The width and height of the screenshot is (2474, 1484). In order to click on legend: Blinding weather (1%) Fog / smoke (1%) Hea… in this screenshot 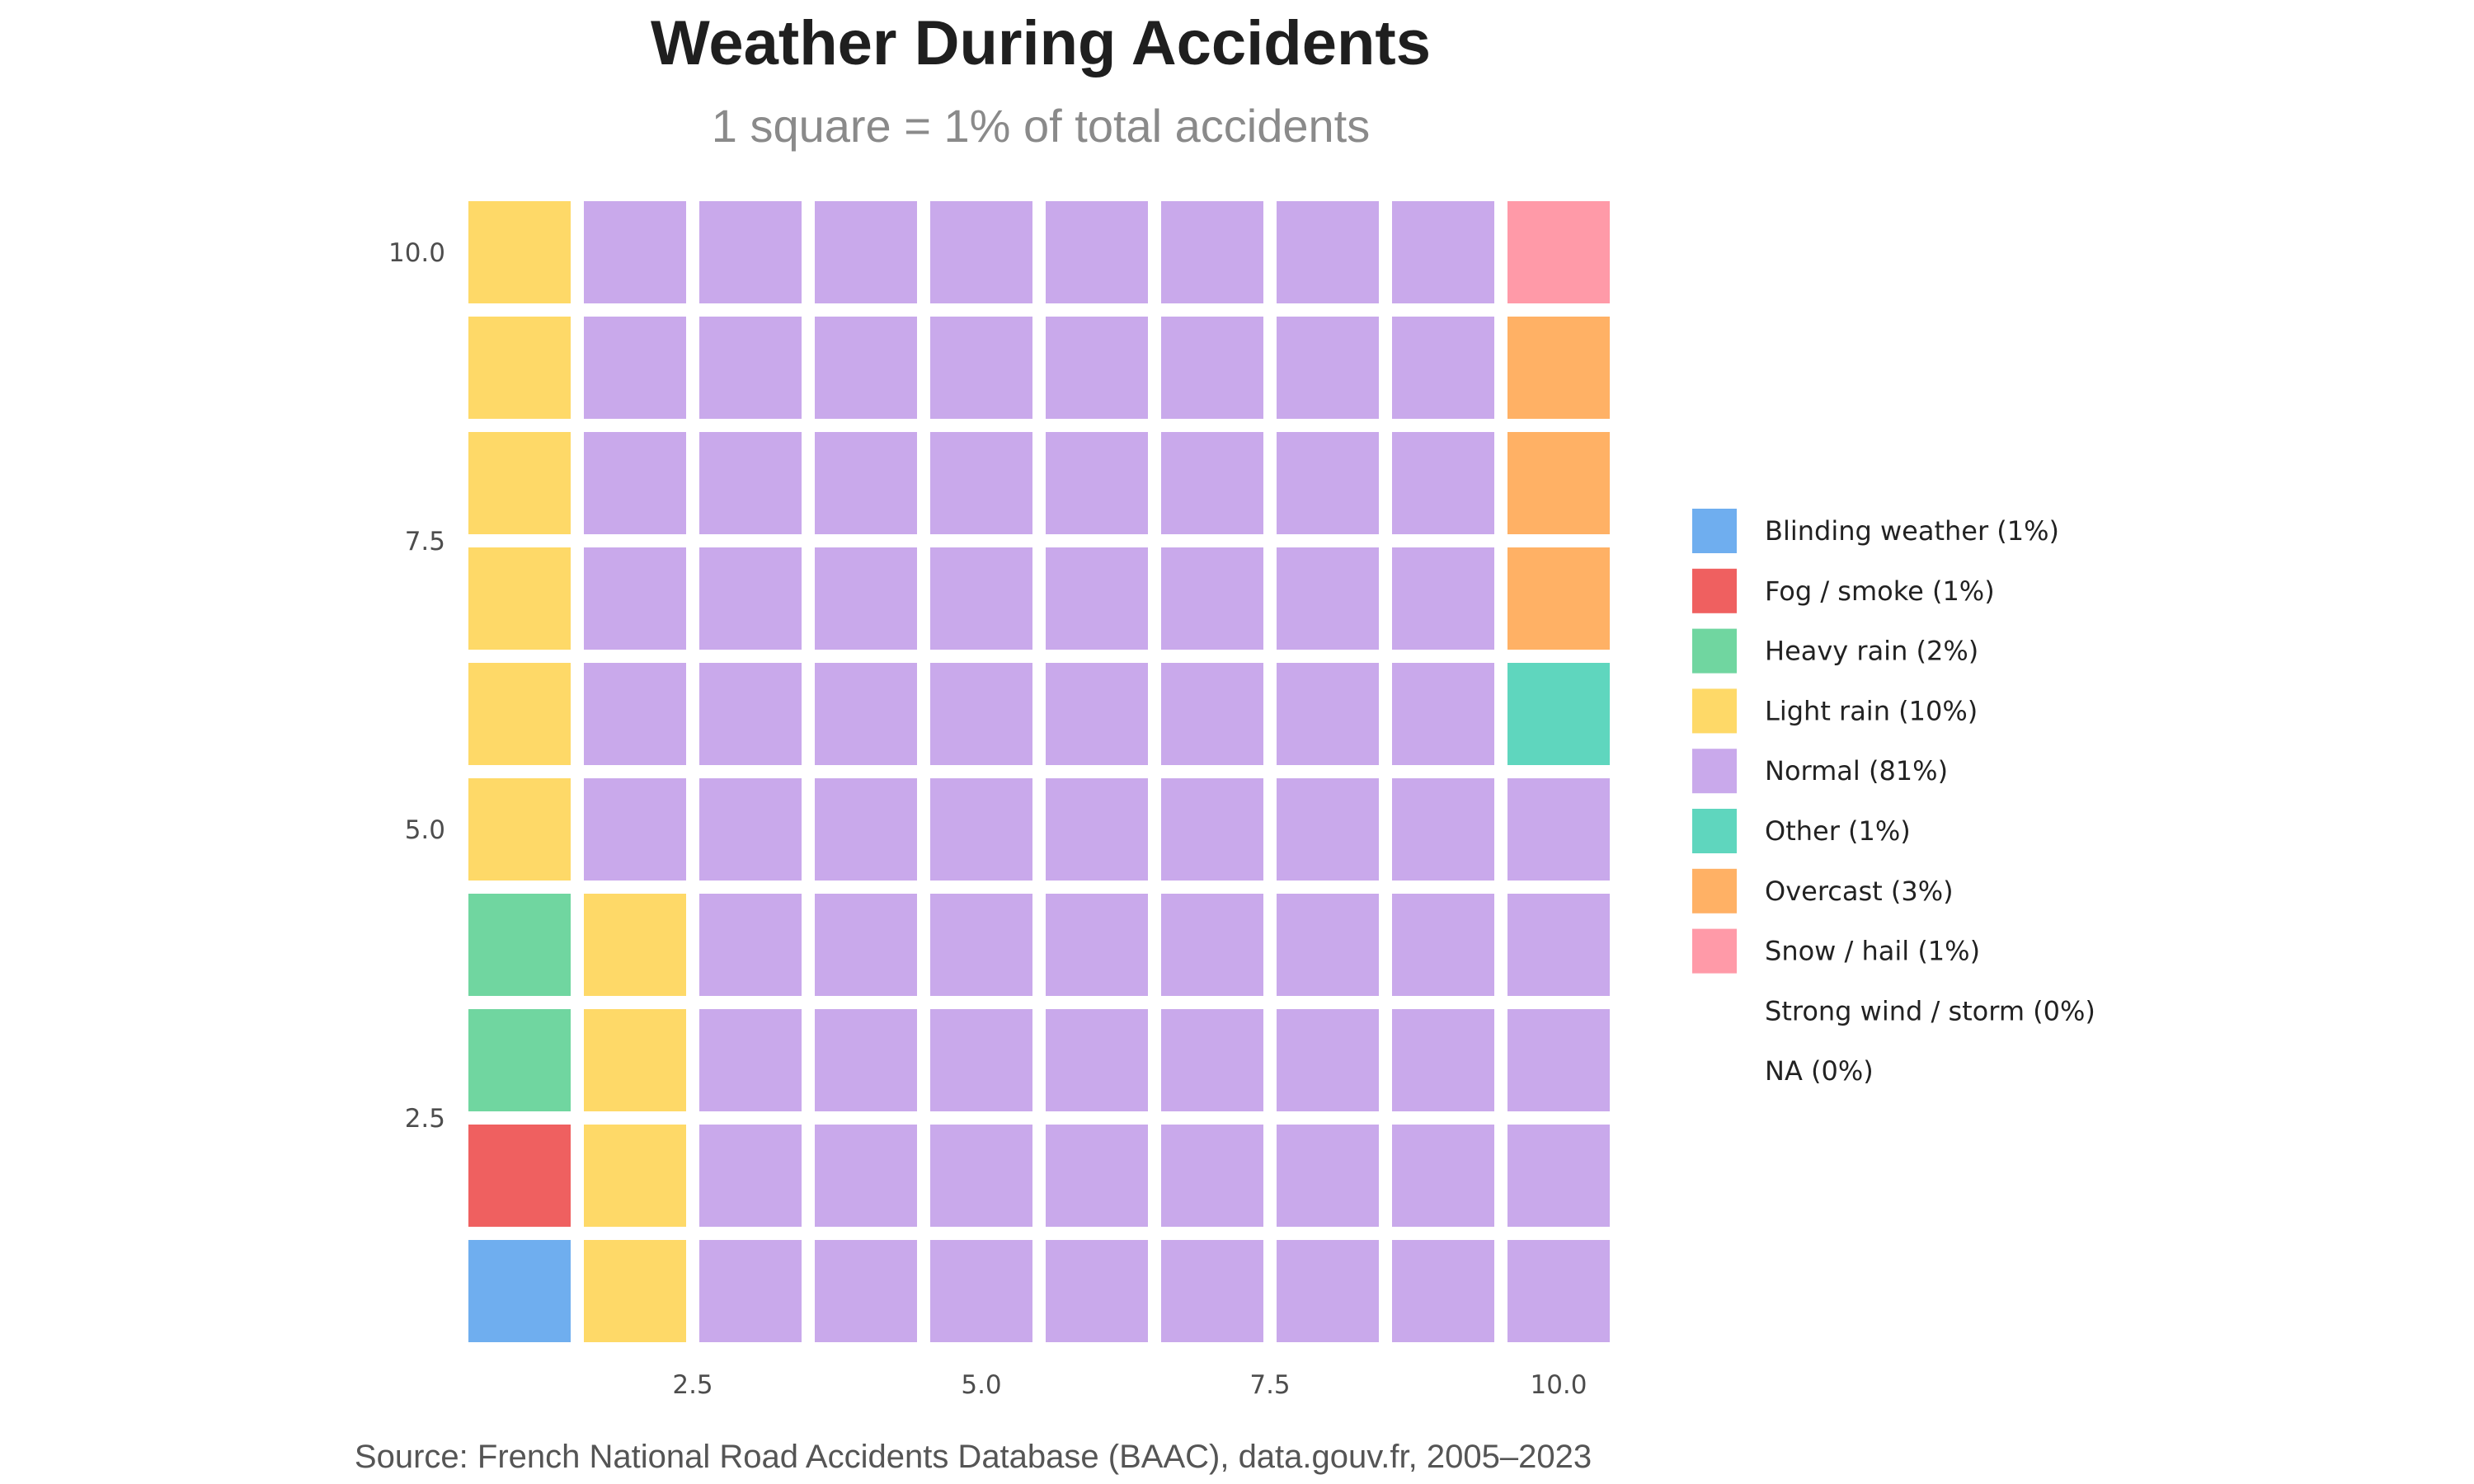, I will do `click(1893, 798)`.